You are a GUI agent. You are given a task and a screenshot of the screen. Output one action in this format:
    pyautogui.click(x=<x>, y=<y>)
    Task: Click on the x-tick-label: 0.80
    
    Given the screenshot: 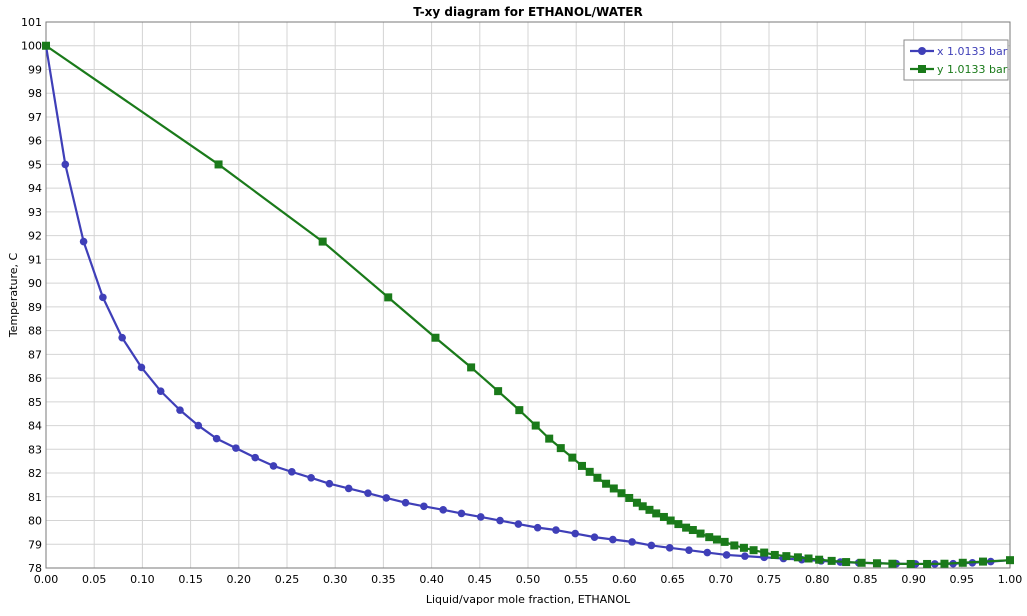 What is the action you would take?
    pyautogui.click(x=817, y=579)
    